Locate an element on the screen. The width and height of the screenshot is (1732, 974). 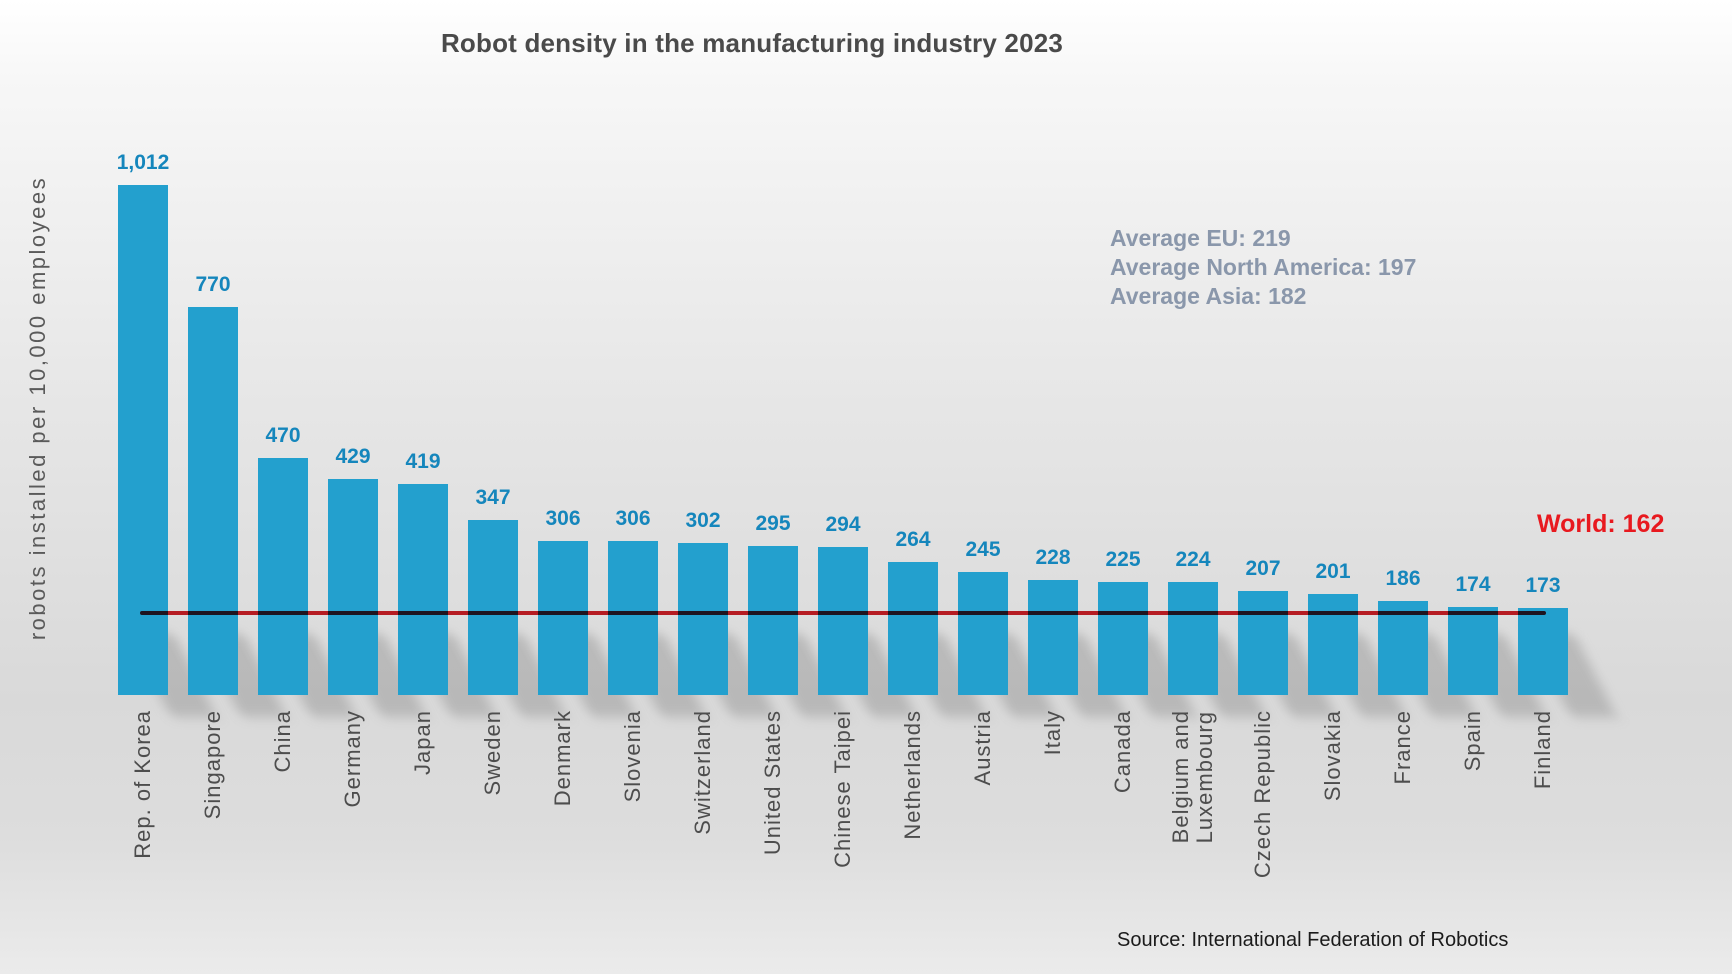
x-tick-label: Switzerland is located at coordinates (702, 772).